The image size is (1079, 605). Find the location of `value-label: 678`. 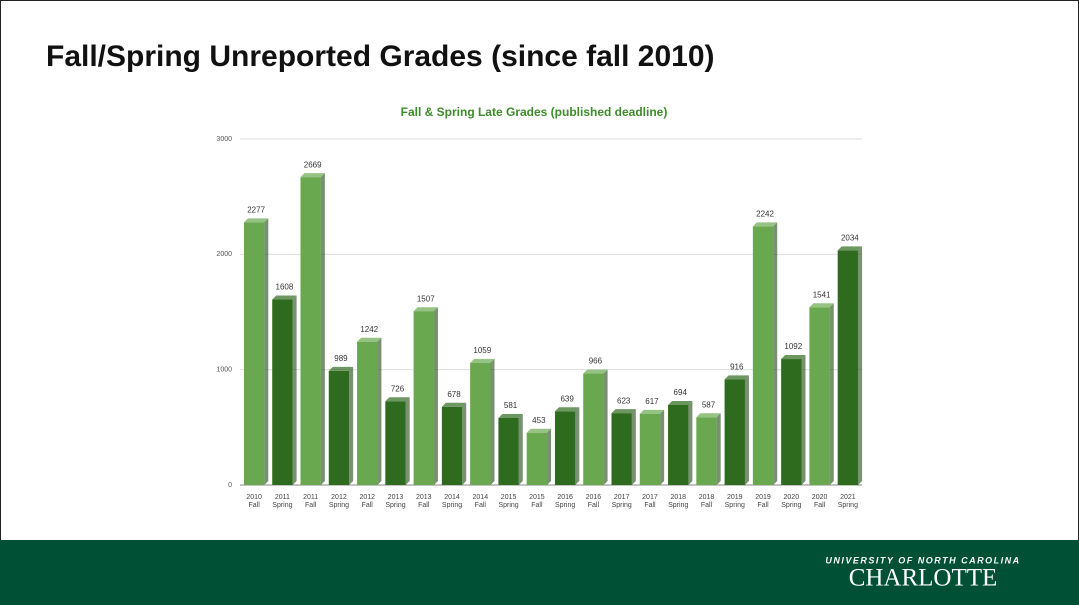

value-label: 678 is located at coordinates (454, 394).